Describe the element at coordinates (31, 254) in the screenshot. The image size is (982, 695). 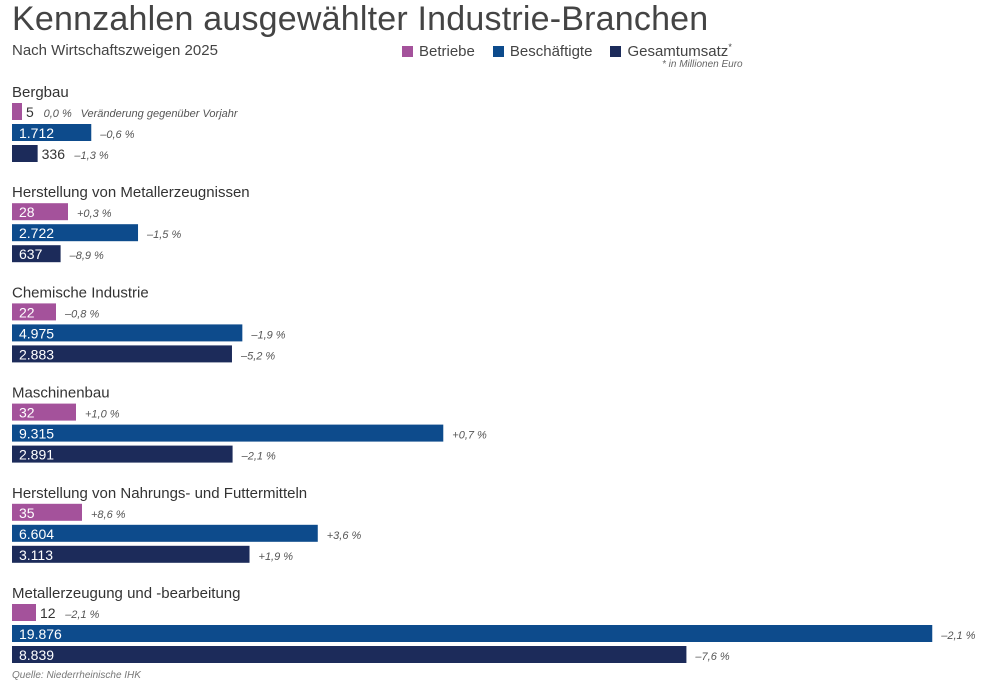
I see `value-label: 637` at that location.